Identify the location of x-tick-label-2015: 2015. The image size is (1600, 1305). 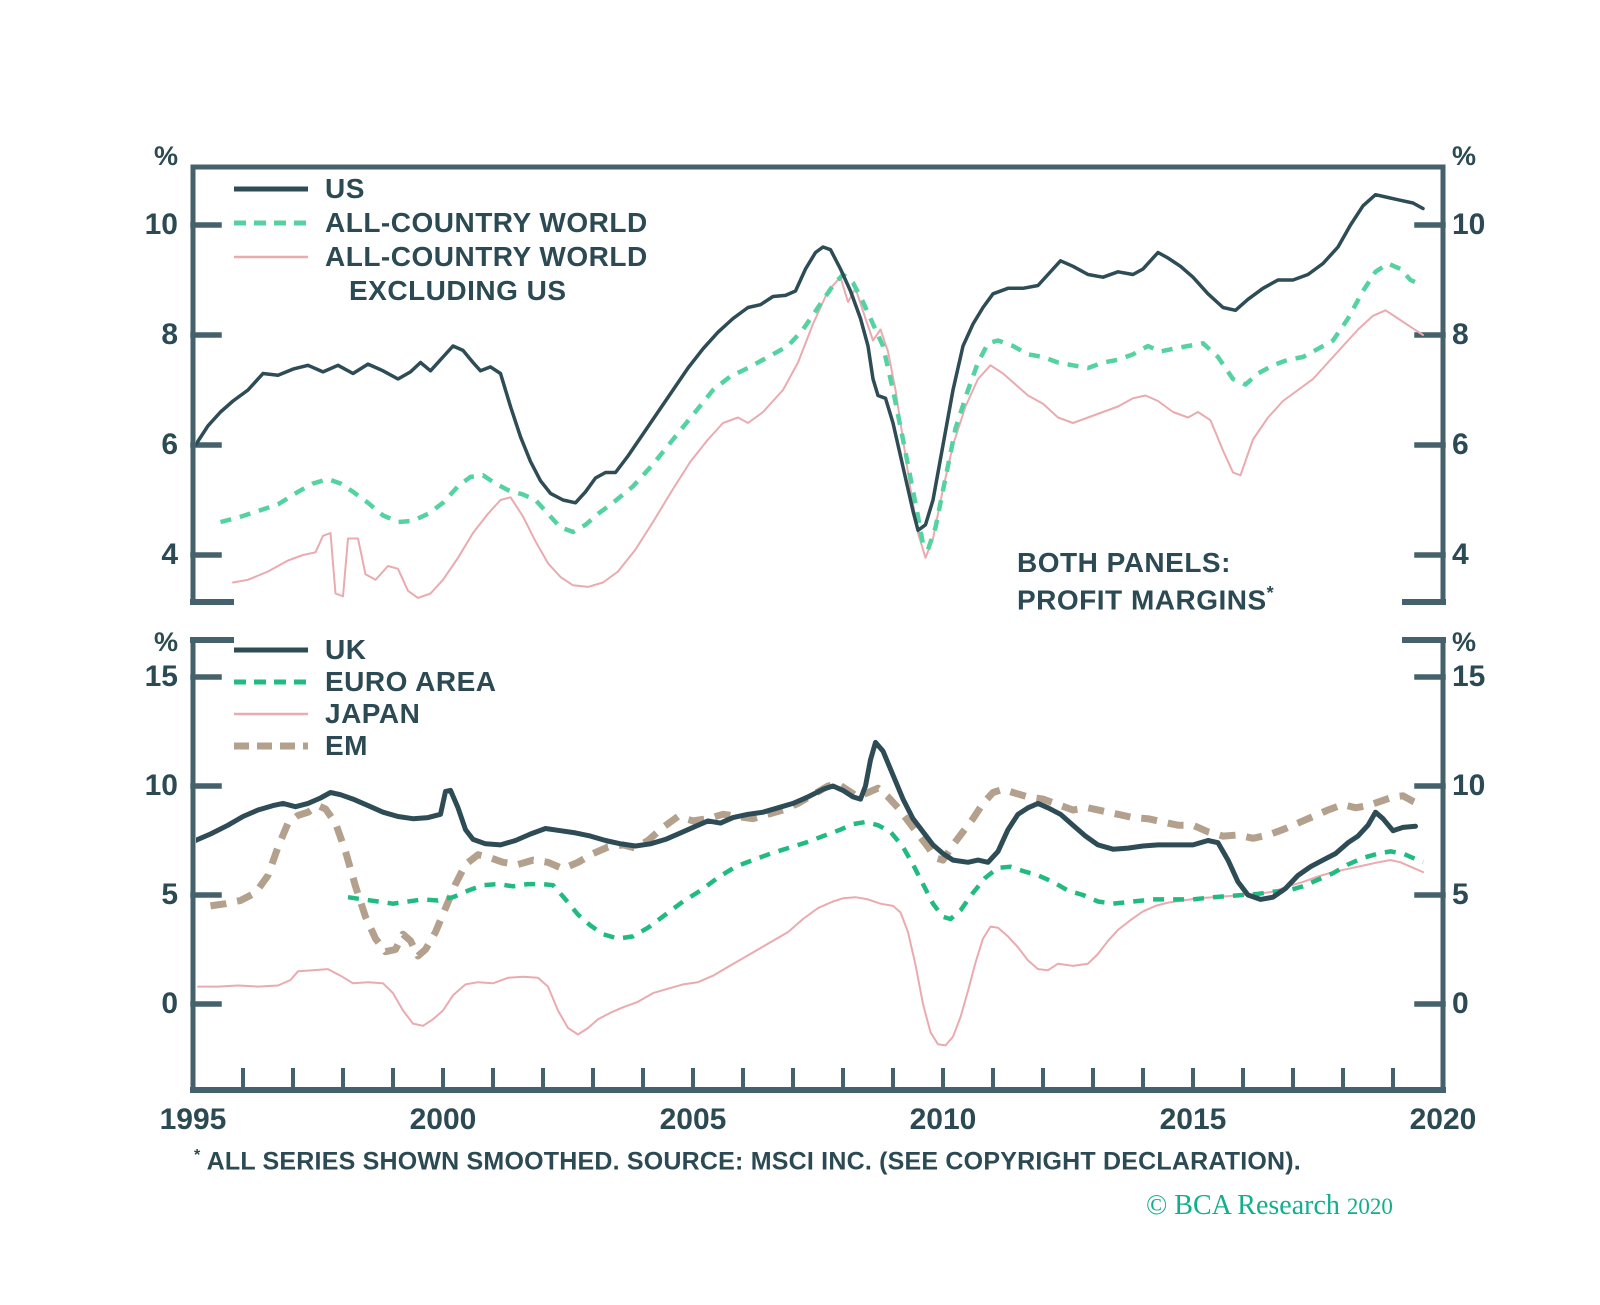
(1193, 1119).